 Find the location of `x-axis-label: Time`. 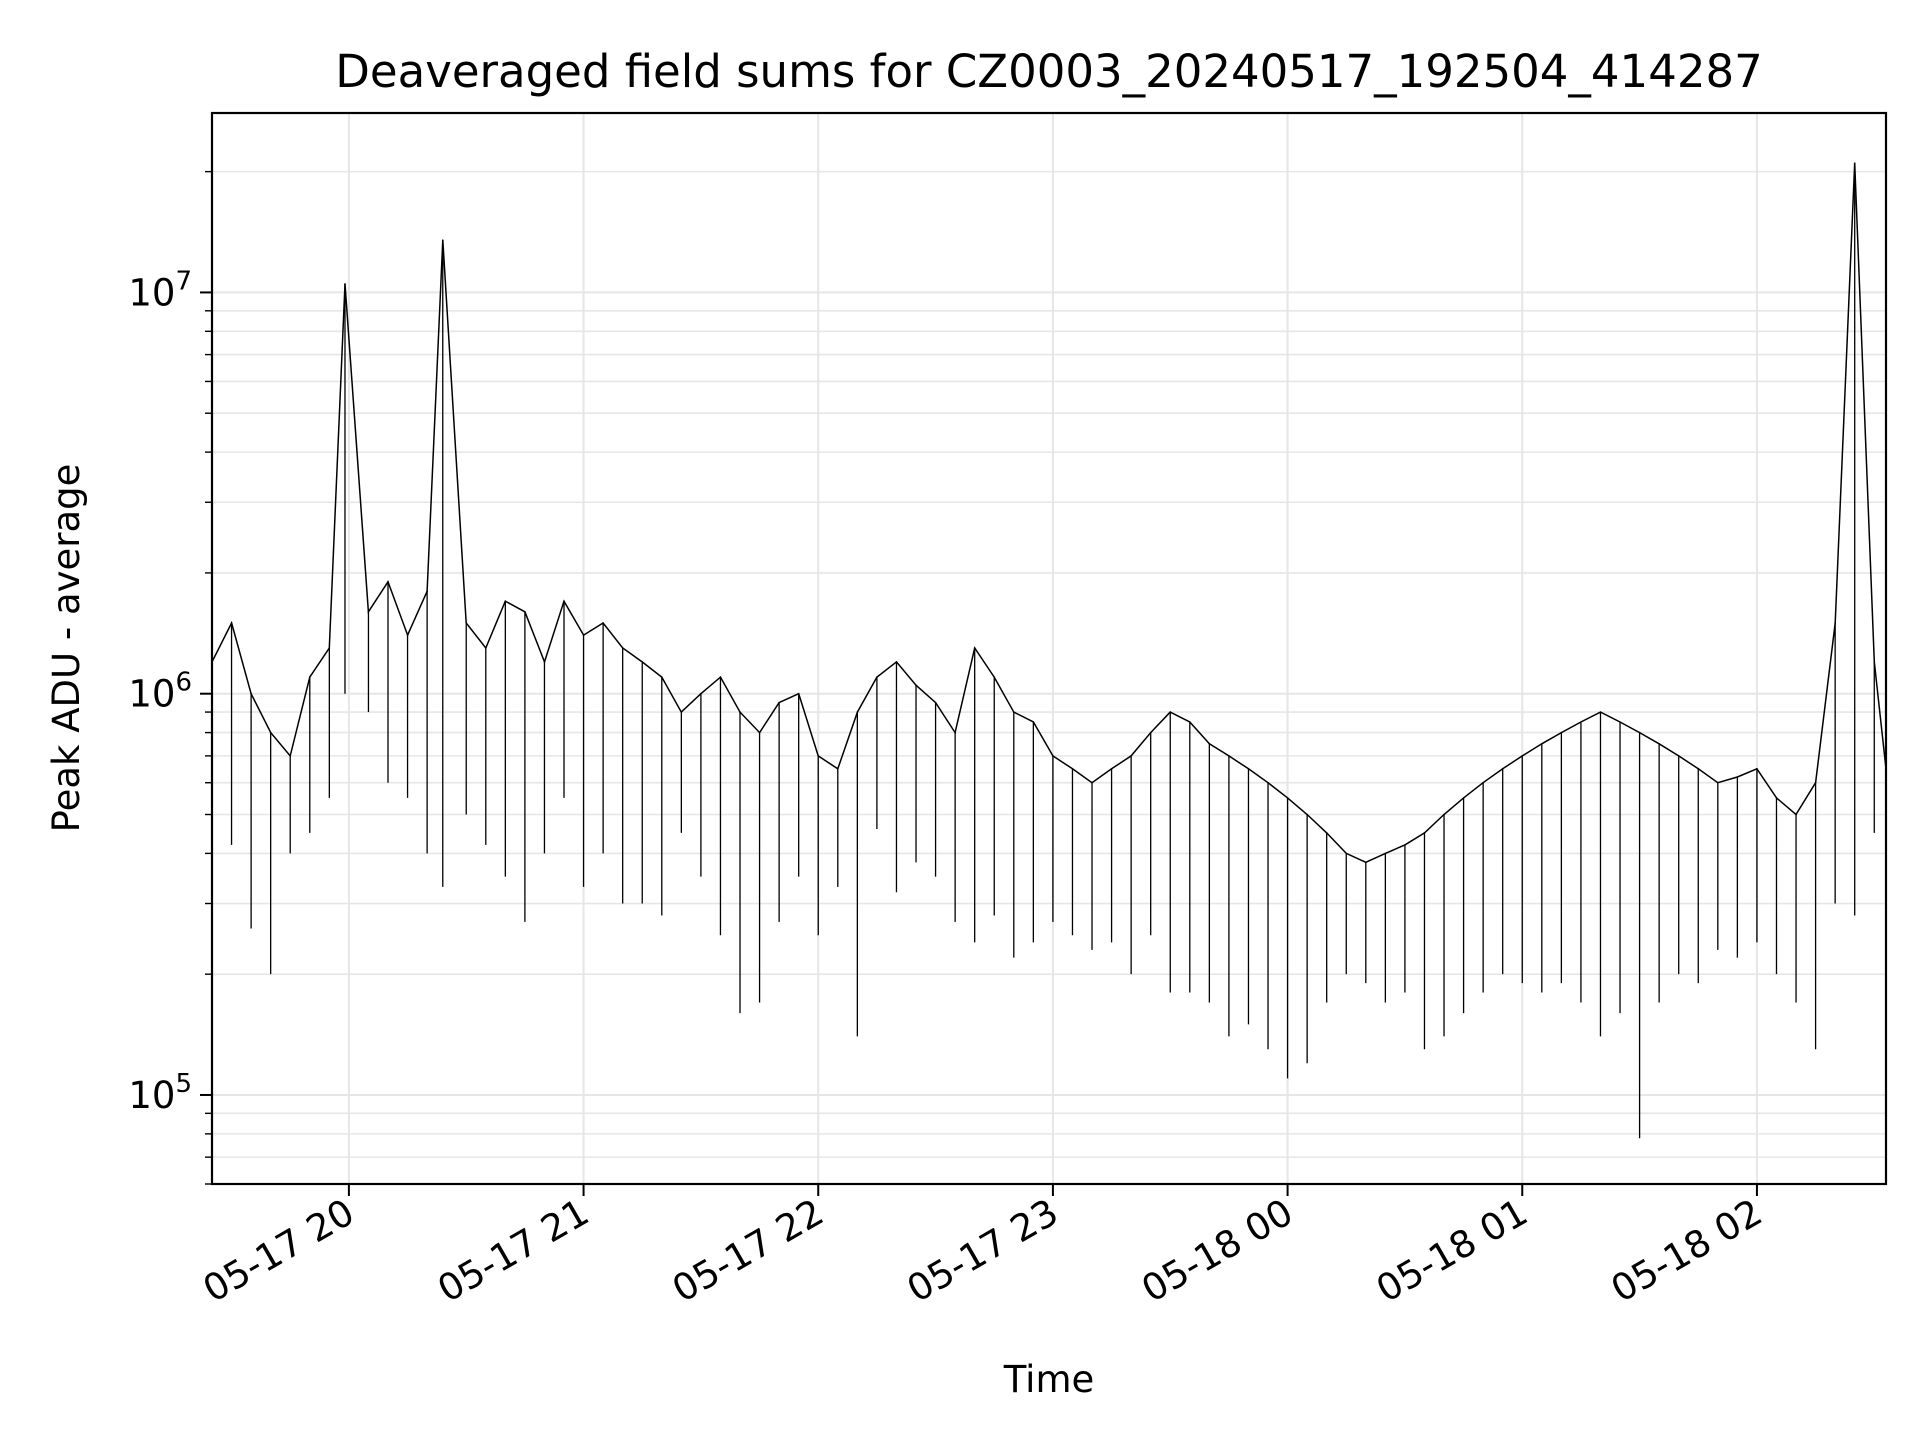

x-axis-label: Time is located at coordinates (1049, 1379).